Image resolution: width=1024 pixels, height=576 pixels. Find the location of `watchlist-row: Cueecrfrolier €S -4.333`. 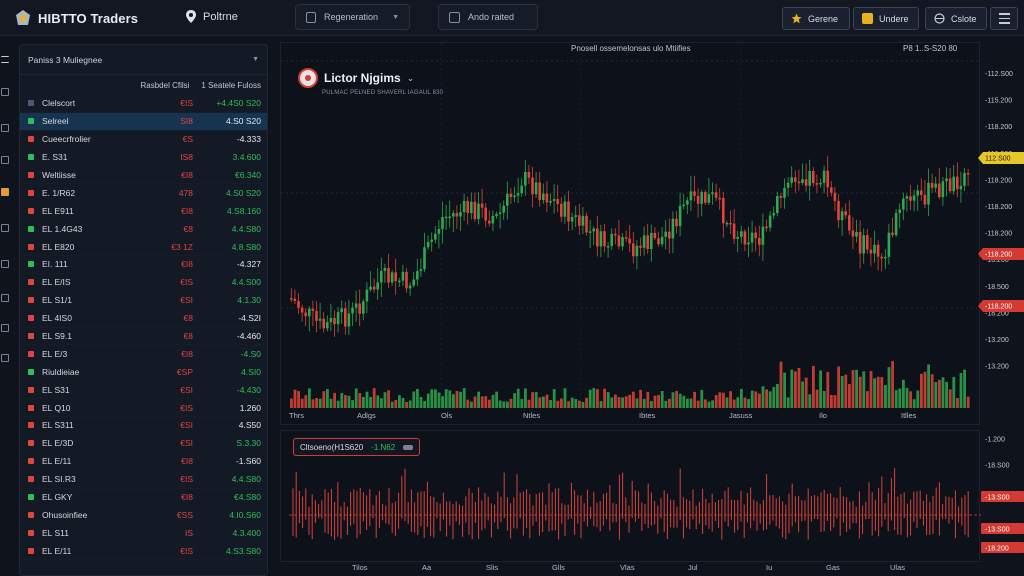

watchlist-row: Cueecrfrolier €S -4.333 is located at coordinates (143, 140).